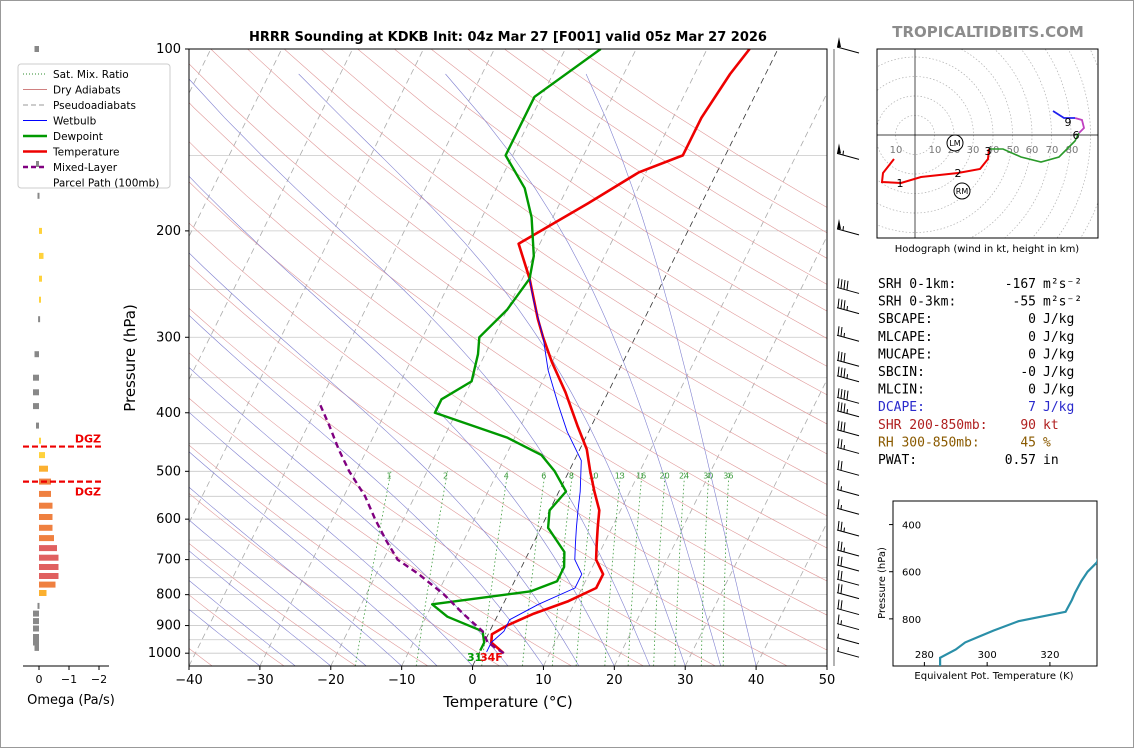  What do you see at coordinates (168, 471) in the screenshot?
I see `y-tick-label: 500` at bounding box center [168, 471].